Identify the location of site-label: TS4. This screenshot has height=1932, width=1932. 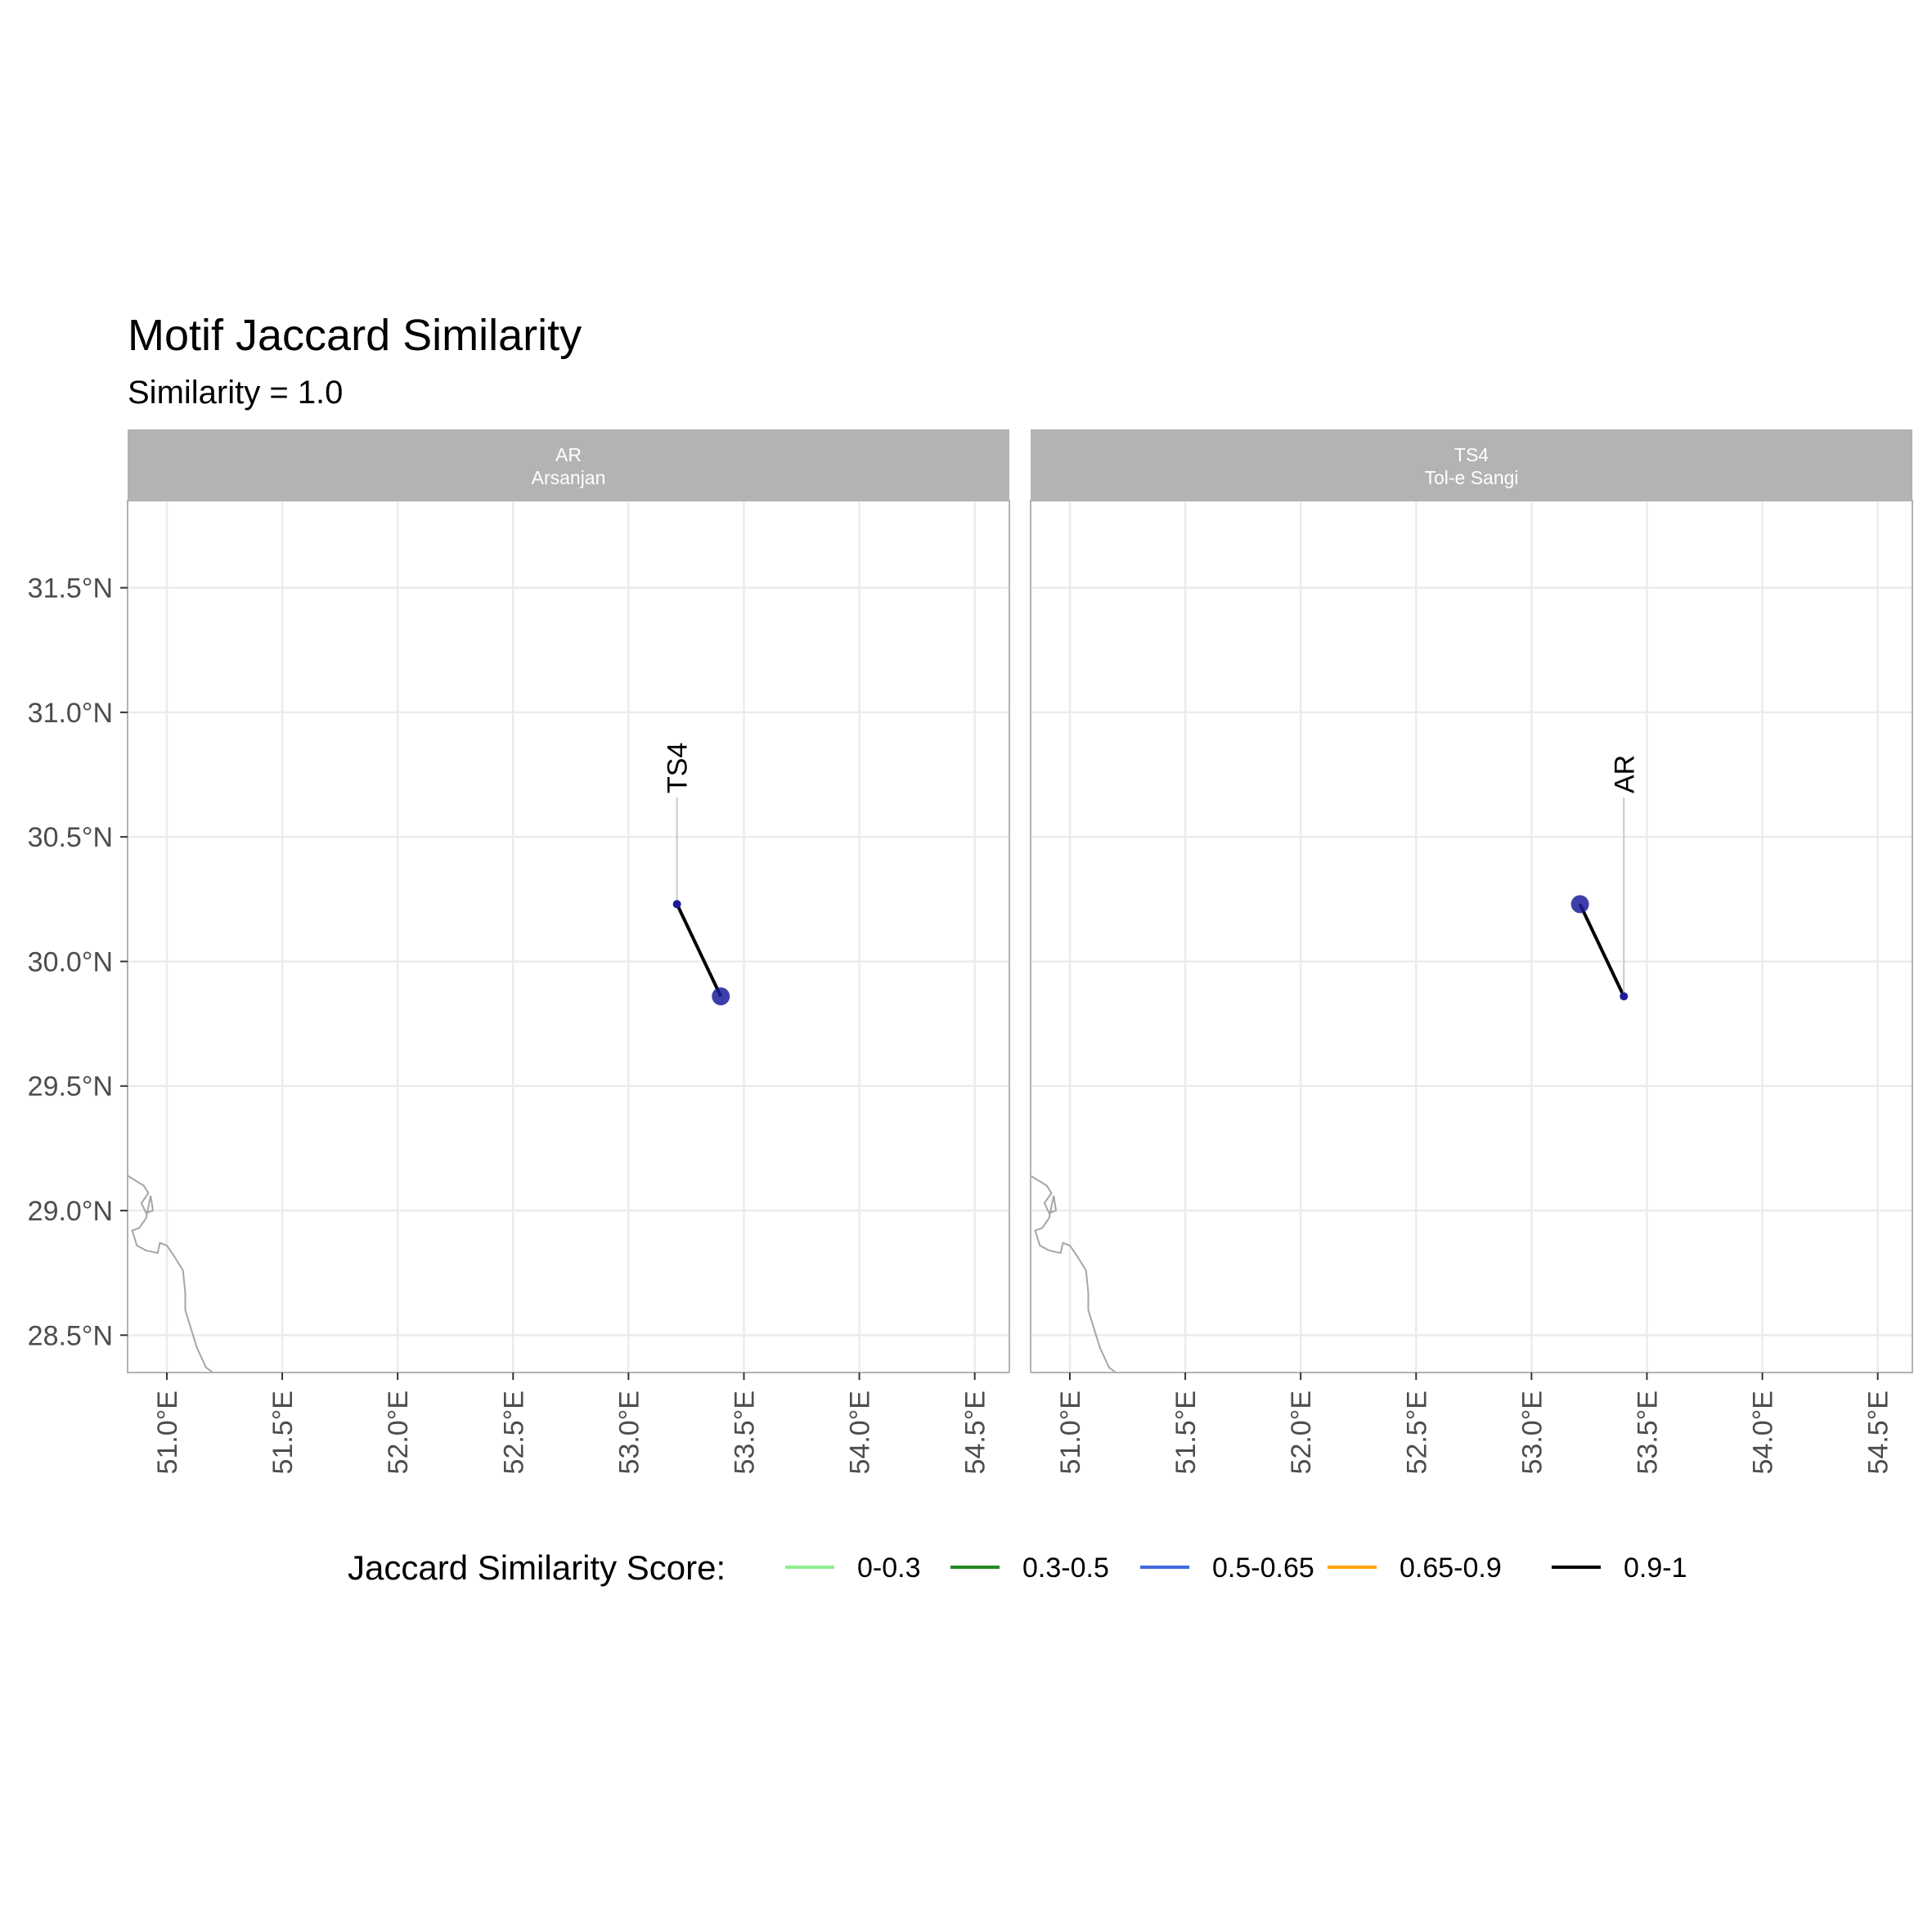
(679, 768).